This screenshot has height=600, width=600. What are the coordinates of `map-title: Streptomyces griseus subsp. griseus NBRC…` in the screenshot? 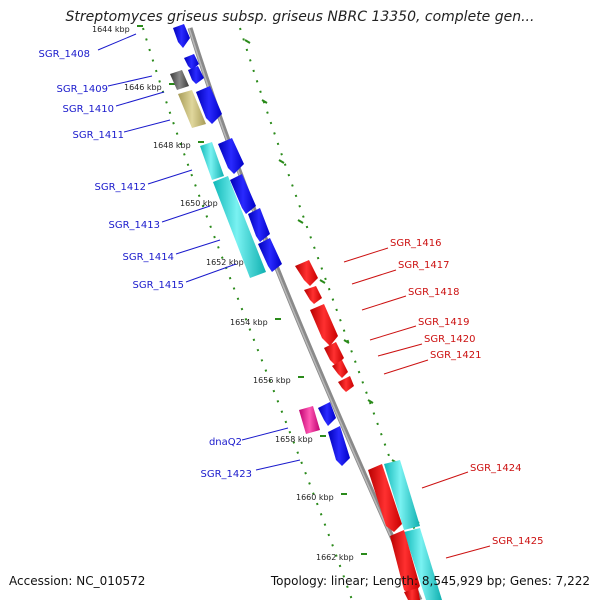 It's located at (300, 17).